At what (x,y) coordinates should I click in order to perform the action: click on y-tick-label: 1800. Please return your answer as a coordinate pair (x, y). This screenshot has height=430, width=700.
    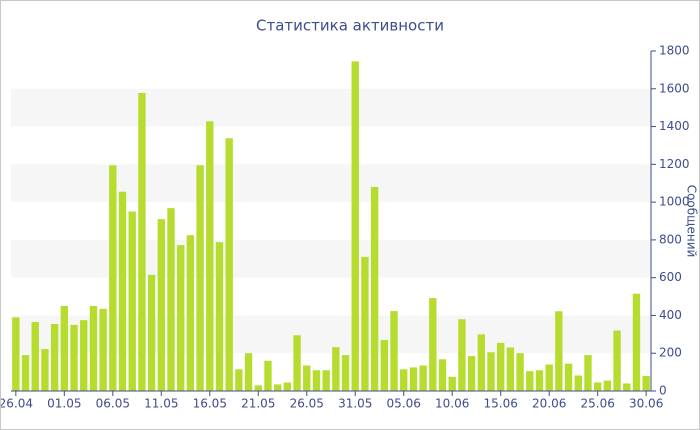
    Looking at the image, I should click on (674, 51).